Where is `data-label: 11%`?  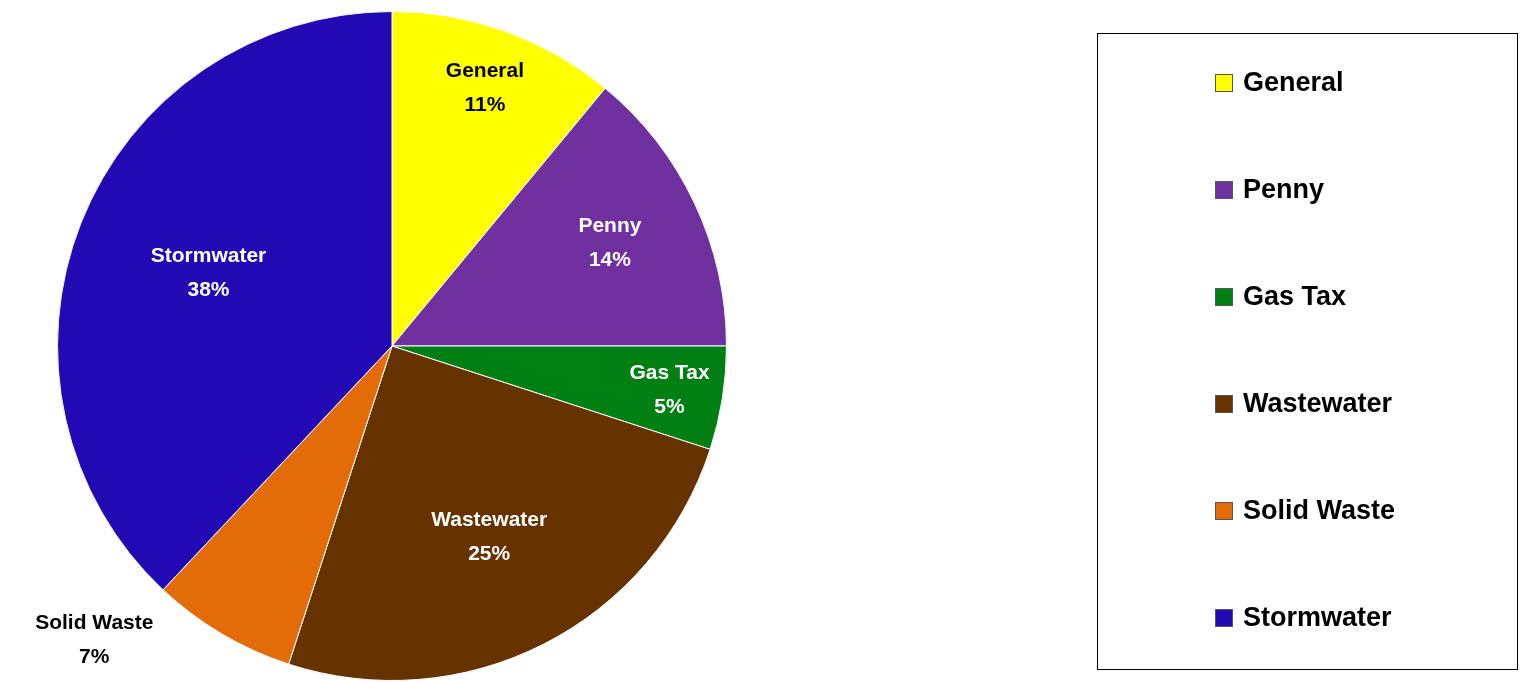
data-label: 11% is located at coordinates (485, 103).